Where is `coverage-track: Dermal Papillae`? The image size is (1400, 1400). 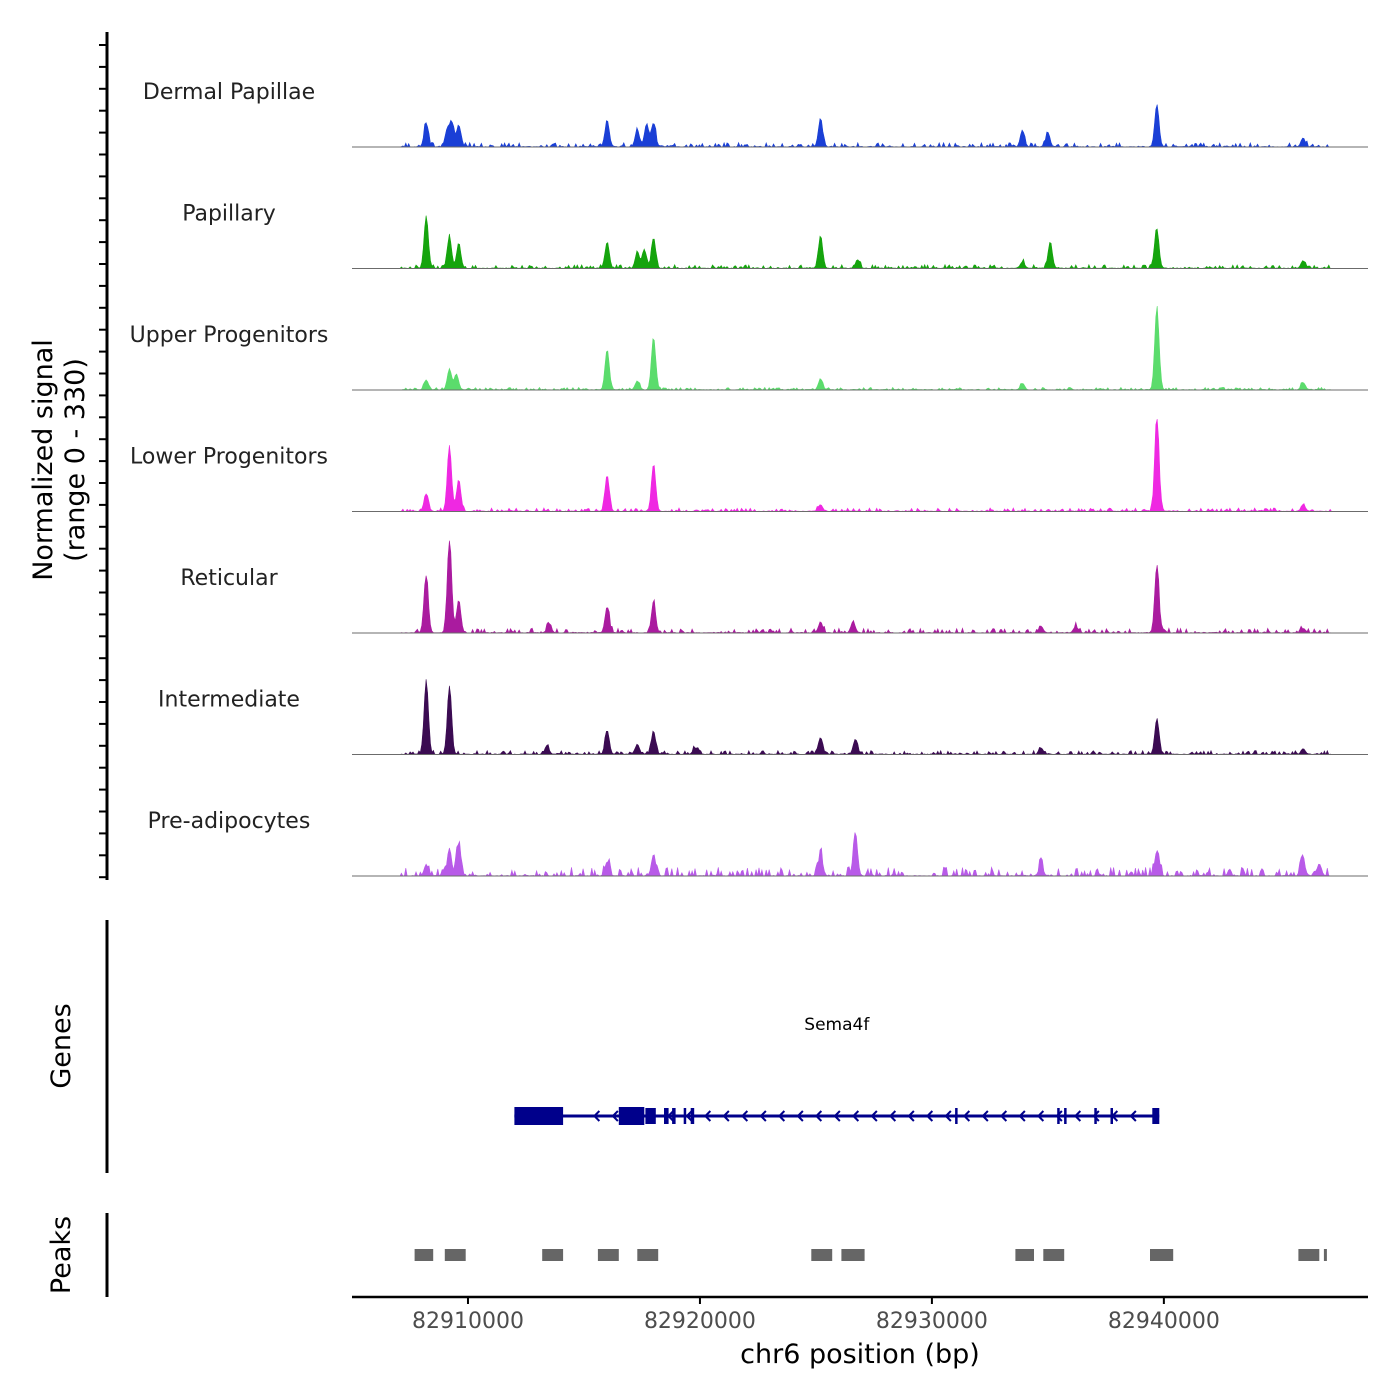 coverage-track: Dermal Papillae is located at coordinates (755, 114).